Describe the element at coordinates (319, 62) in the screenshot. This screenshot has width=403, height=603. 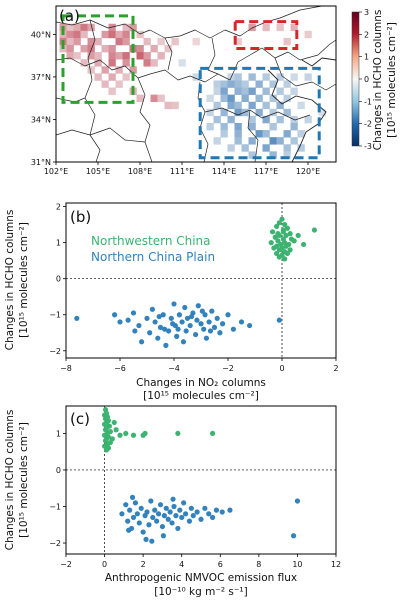
I see `coastline-path` at that location.